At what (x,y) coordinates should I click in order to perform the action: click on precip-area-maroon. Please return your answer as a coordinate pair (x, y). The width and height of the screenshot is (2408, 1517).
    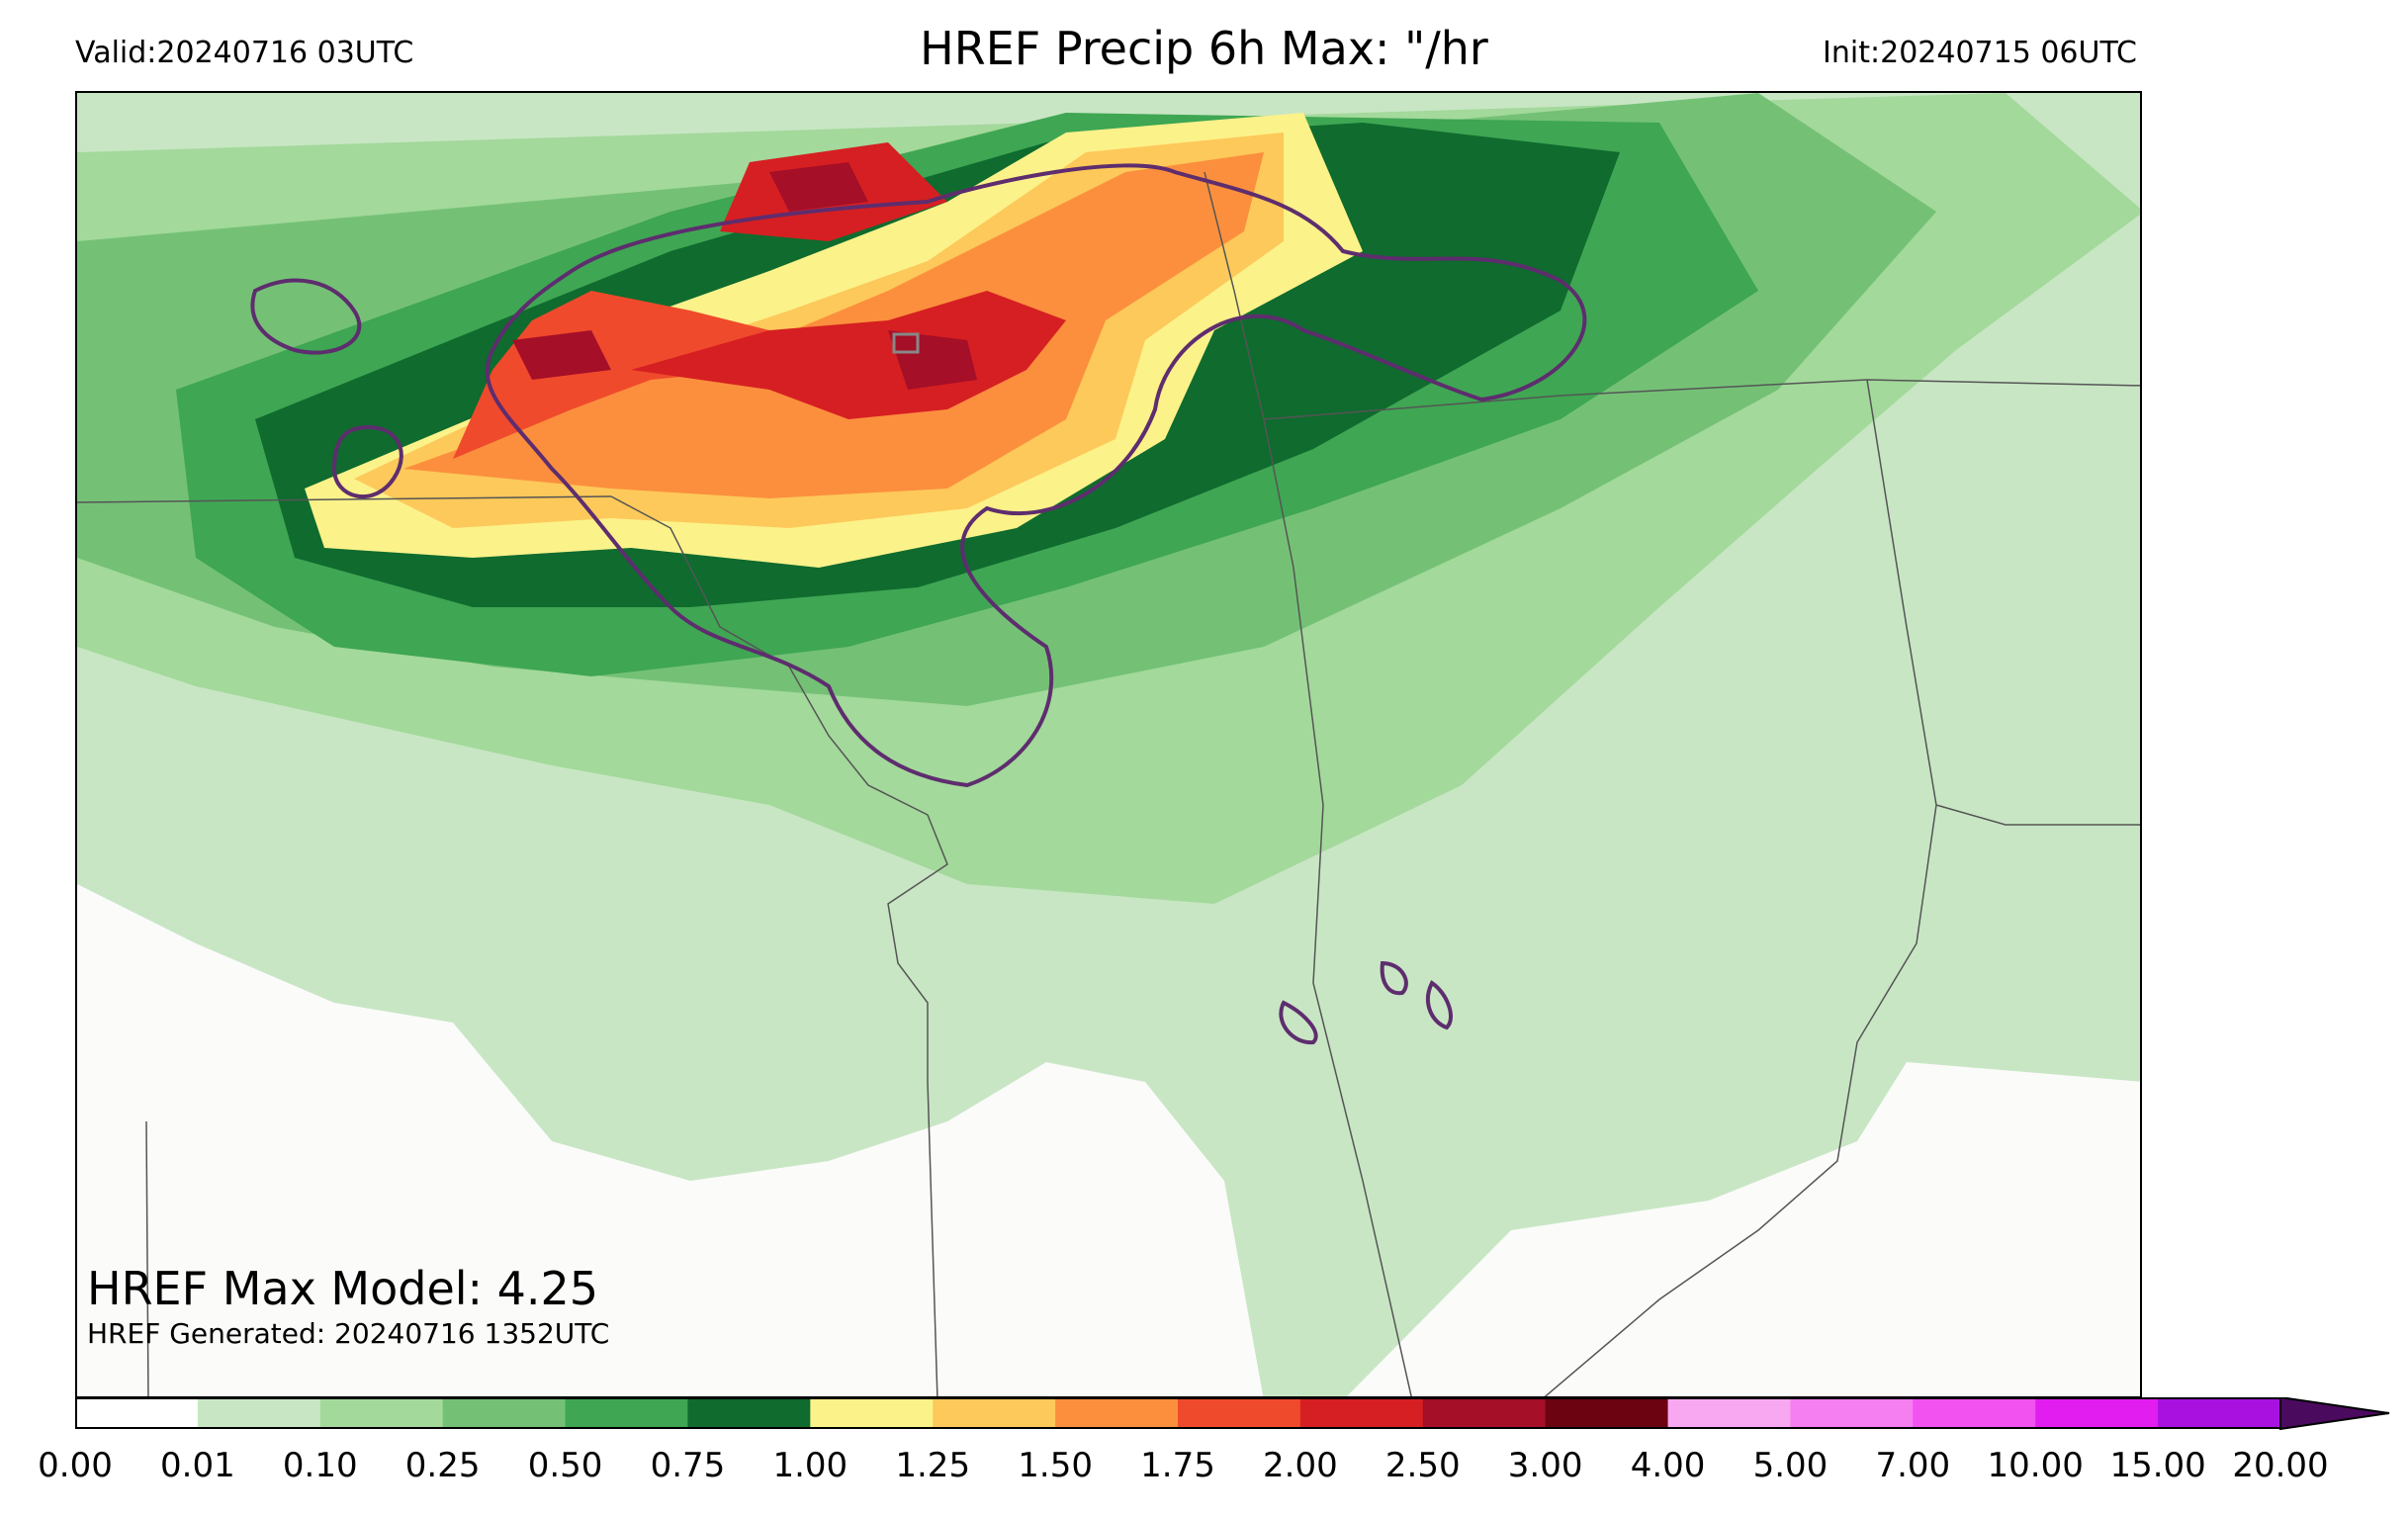
    Looking at the image, I should click on (818, 187).